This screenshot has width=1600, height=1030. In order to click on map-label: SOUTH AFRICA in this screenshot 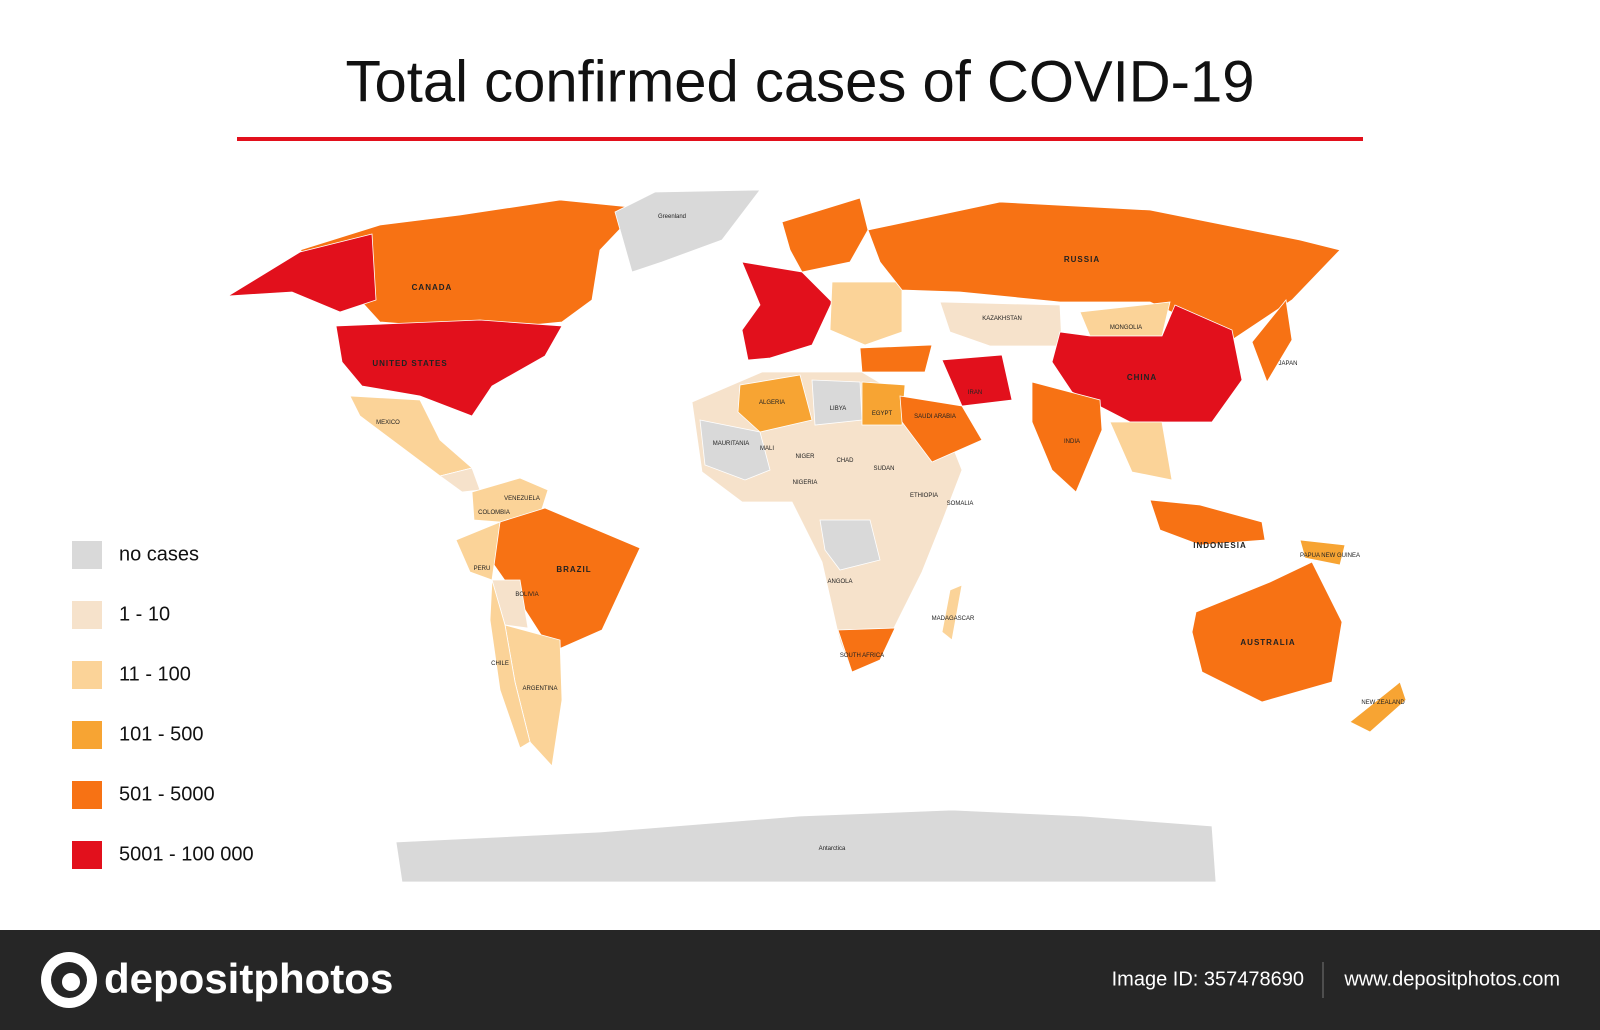, I will do `click(862, 656)`.